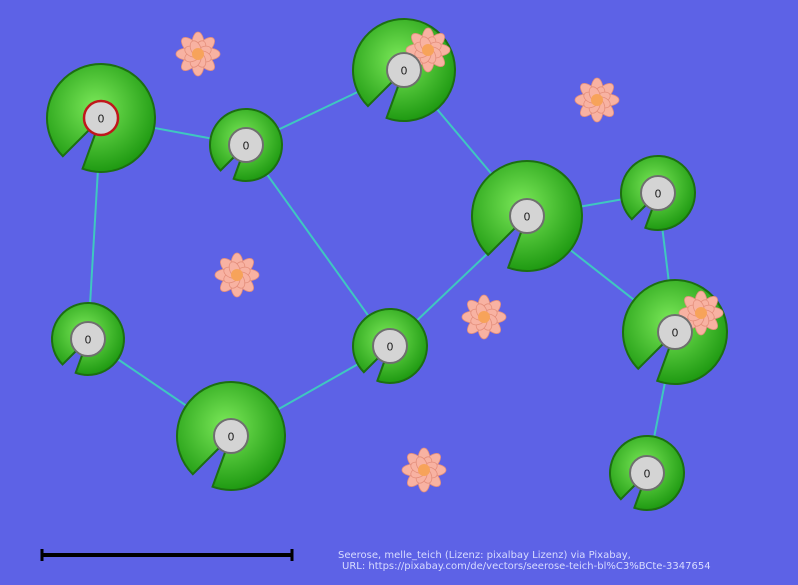 The height and width of the screenshot is (585, 798). I want to click on connection-line, so click(318, 245).